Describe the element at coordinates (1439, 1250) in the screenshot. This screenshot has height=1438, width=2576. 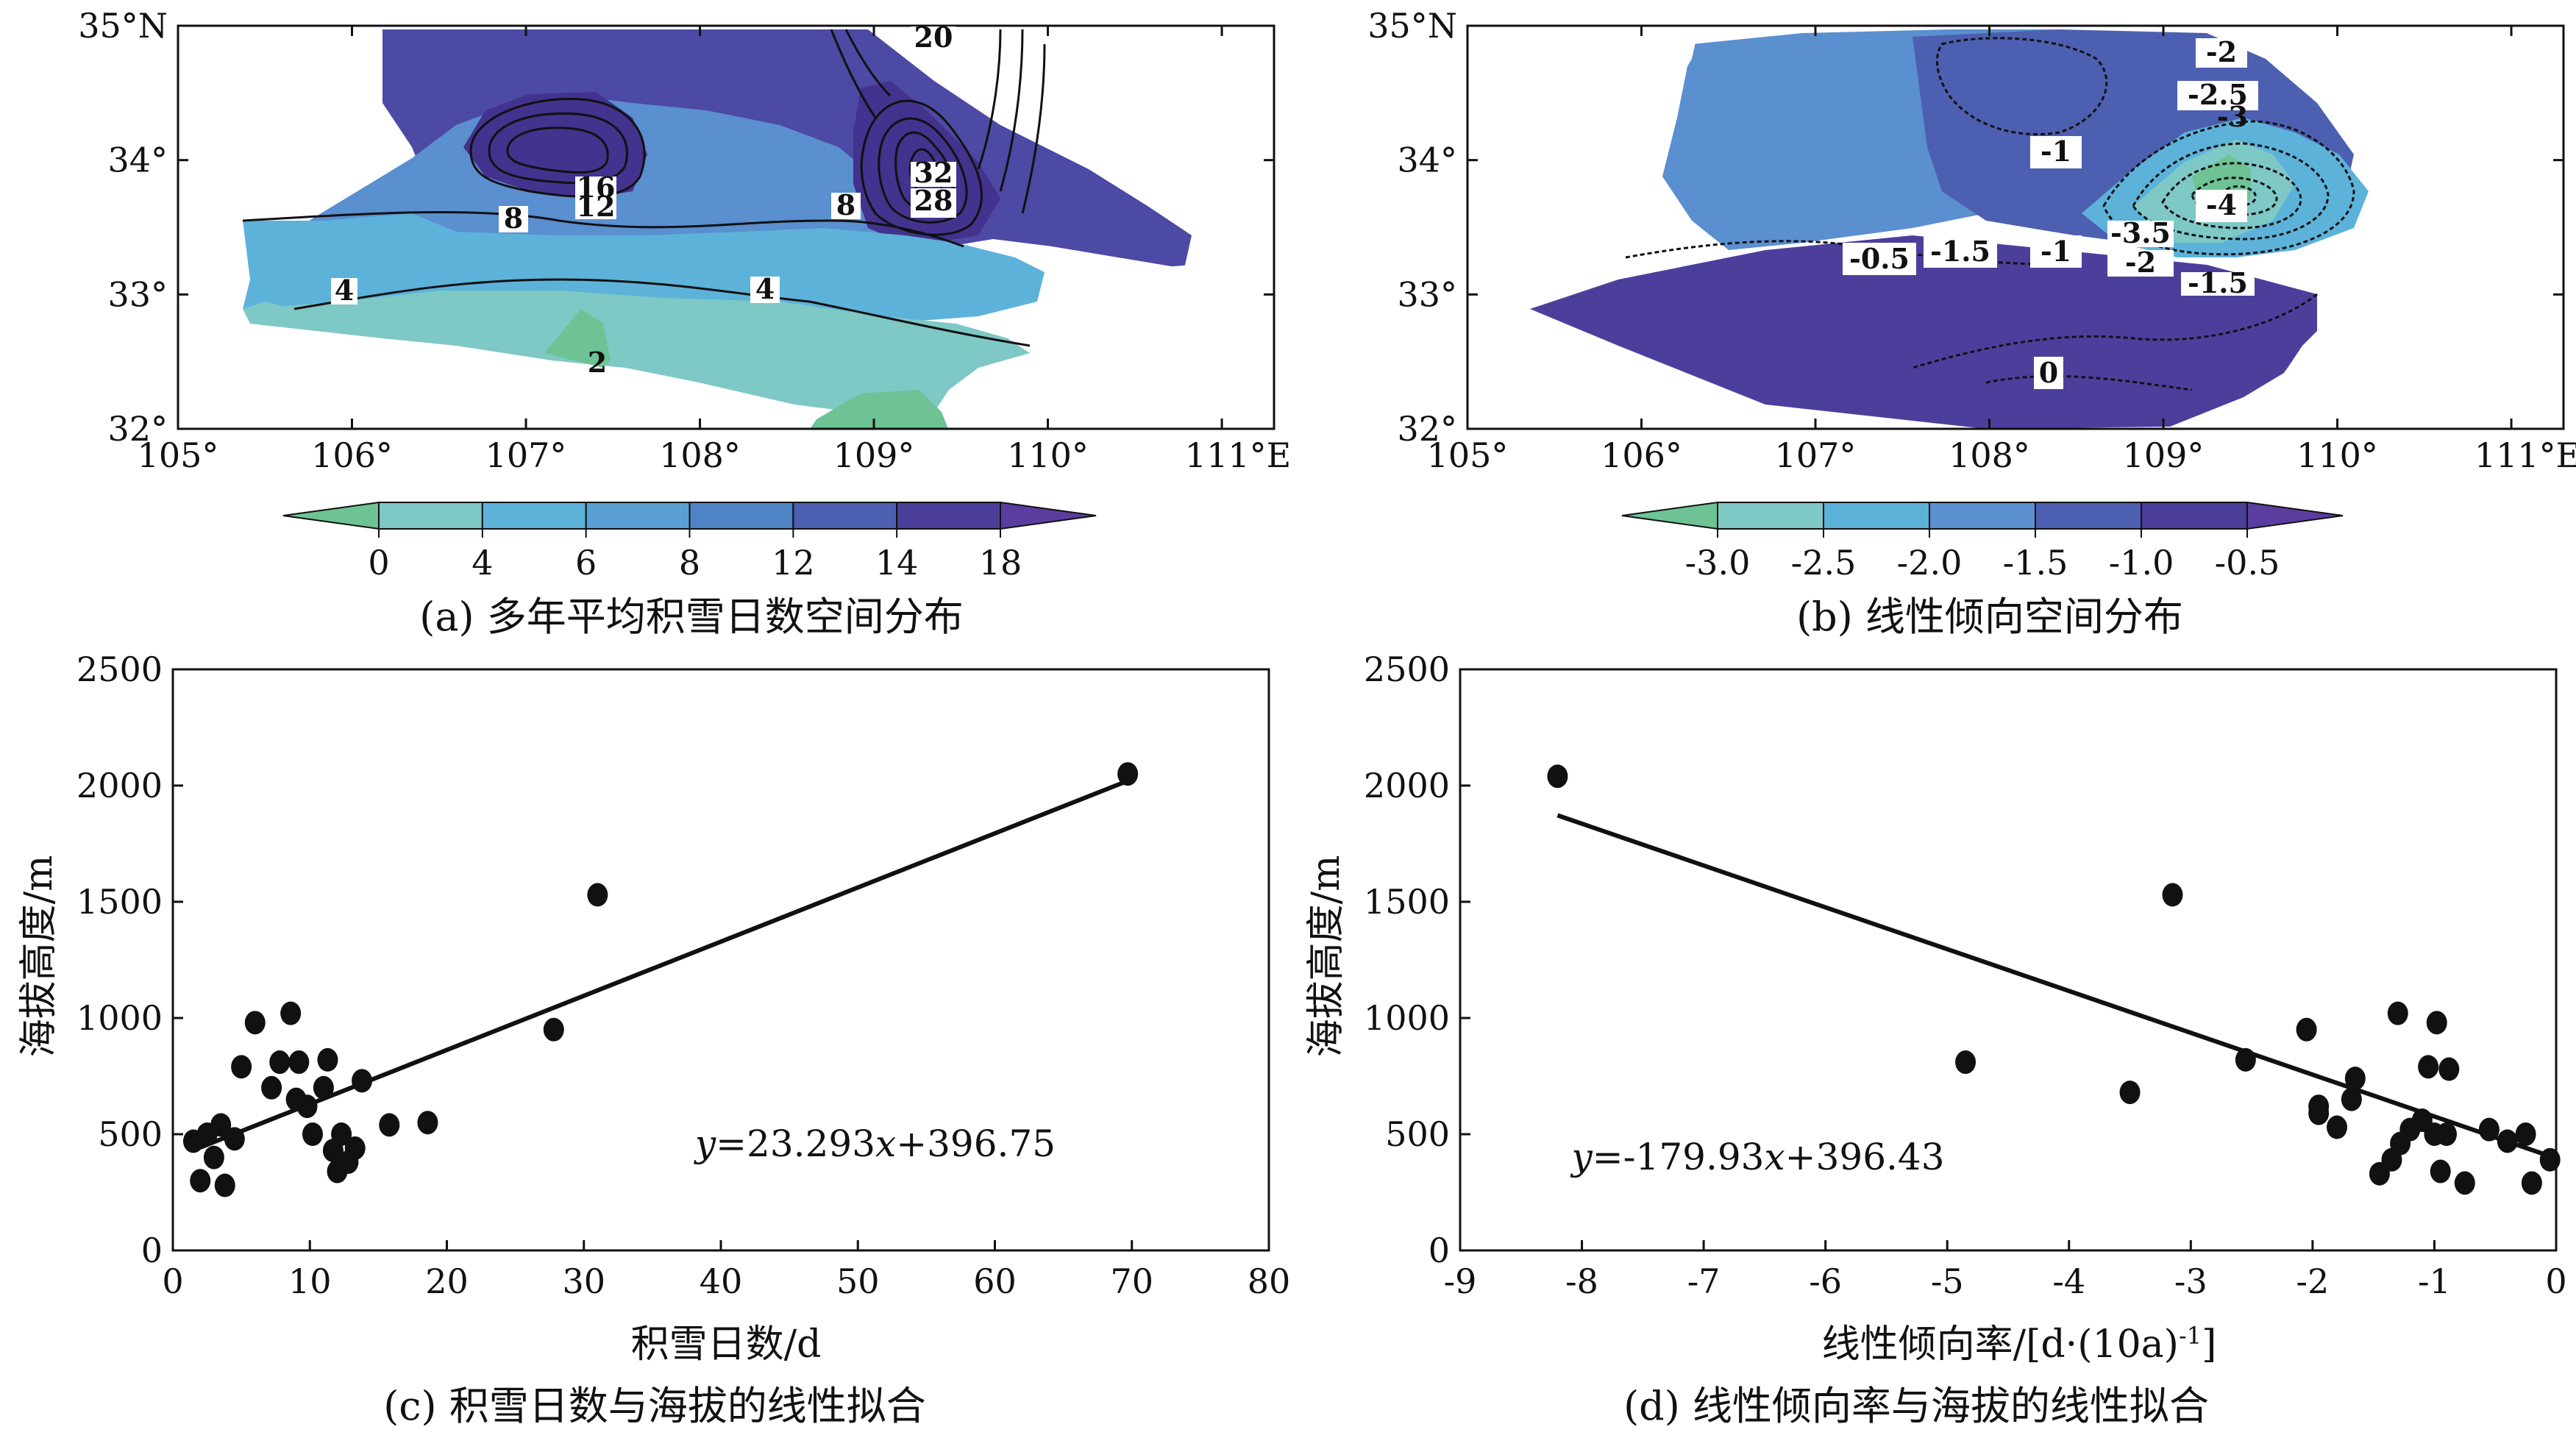
I see `y-tick-label: 0` at that location.